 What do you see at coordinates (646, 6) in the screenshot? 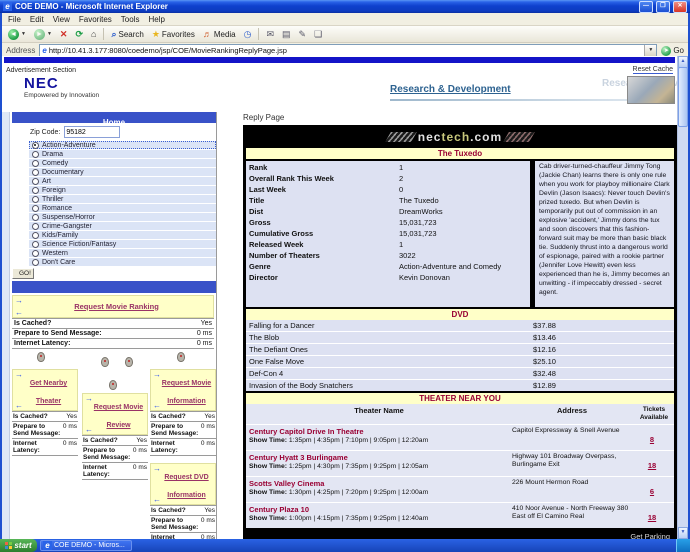
I see `minimize-button: —` at bounding box center [646, 6].